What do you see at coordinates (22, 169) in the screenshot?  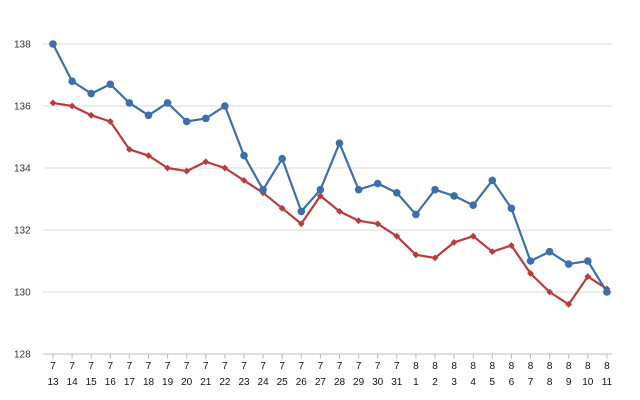 I see `y-tick-label: 134` at bounding box center [22, 169].